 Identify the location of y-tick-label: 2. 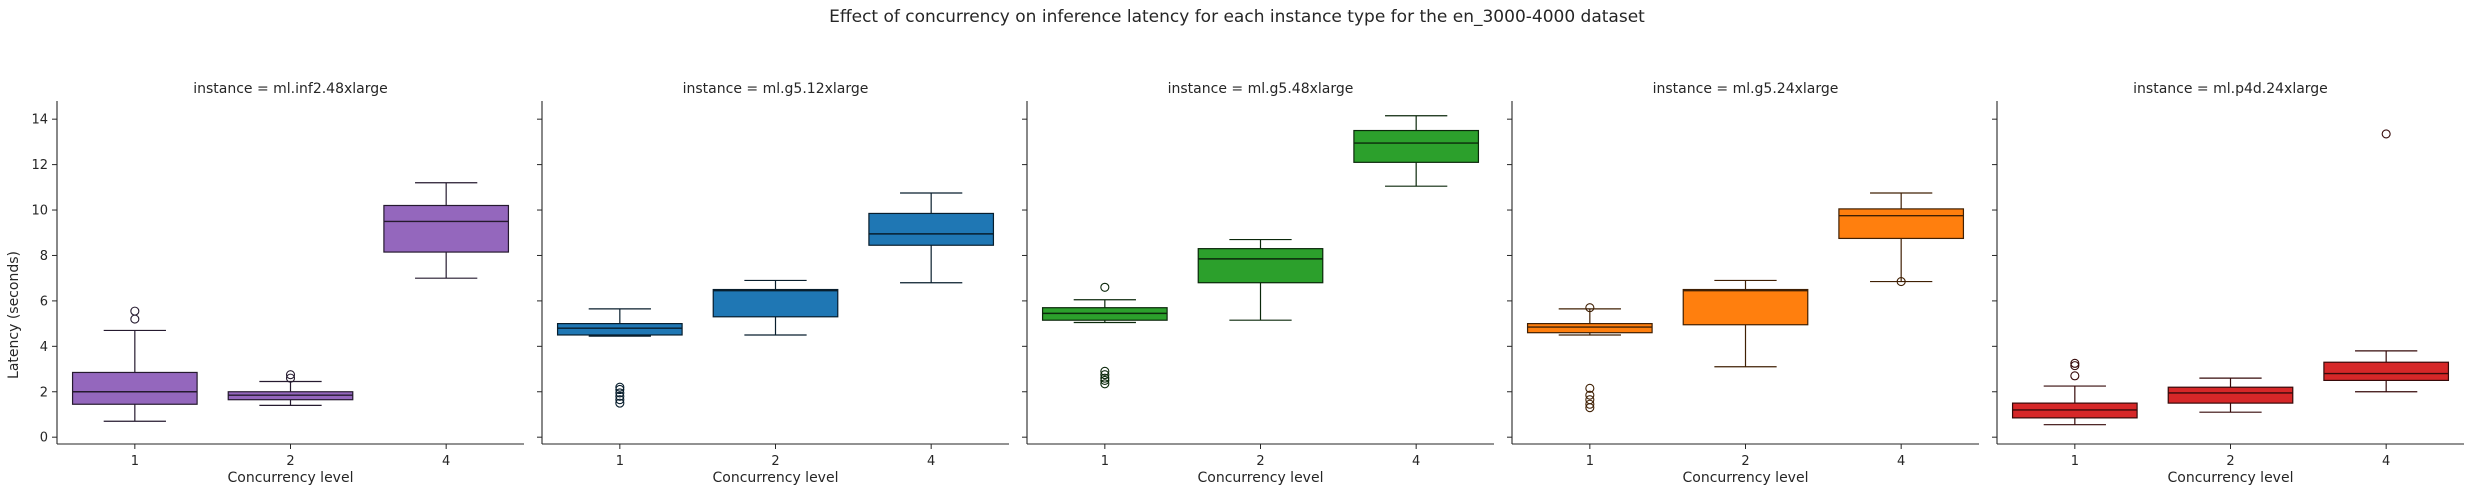
(44, 392).